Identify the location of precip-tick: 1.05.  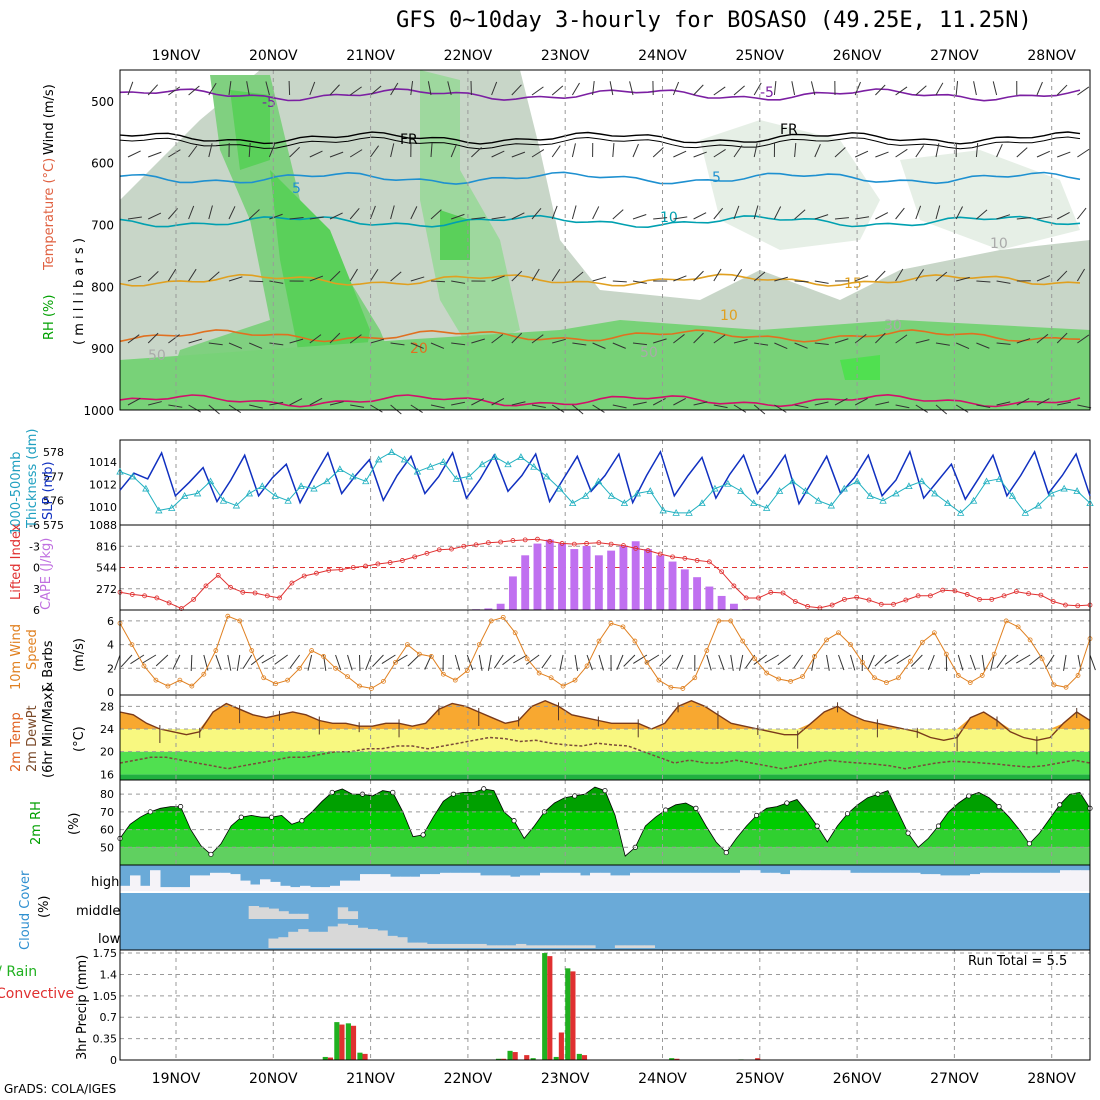
(105, 996).